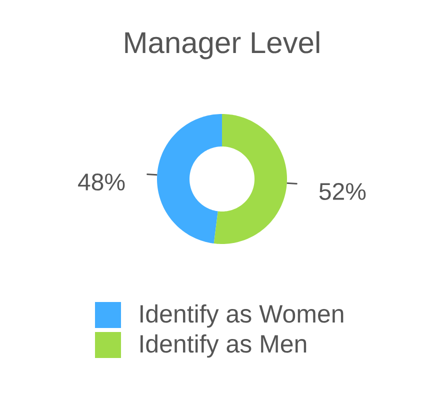  Describe the element at coordinates (222, 45) in the screenshot. I see `chart-title: Manager Level` at that location.